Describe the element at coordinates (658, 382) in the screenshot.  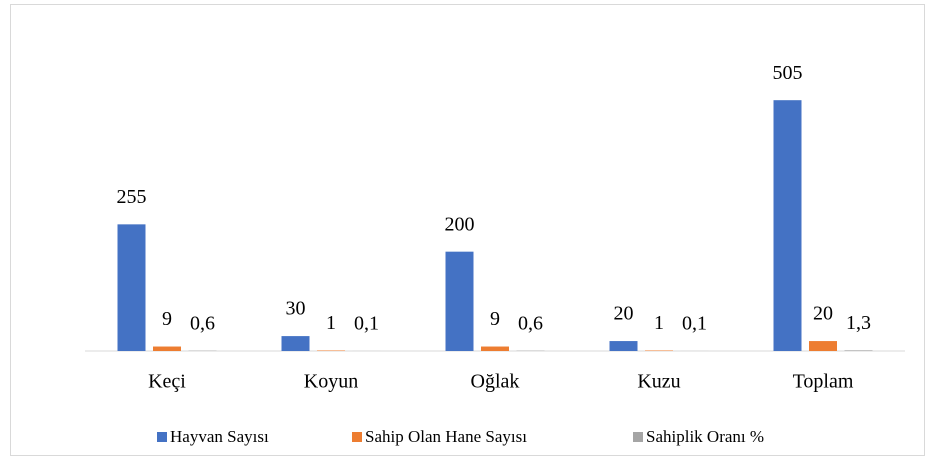
I see `x-tick-label: Kuzu` at that location.